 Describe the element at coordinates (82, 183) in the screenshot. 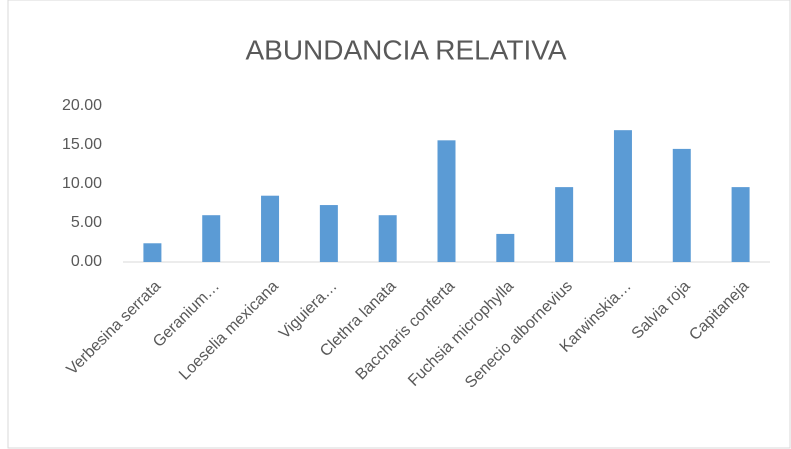

I see `y-tick-label: 10.00` at that location.